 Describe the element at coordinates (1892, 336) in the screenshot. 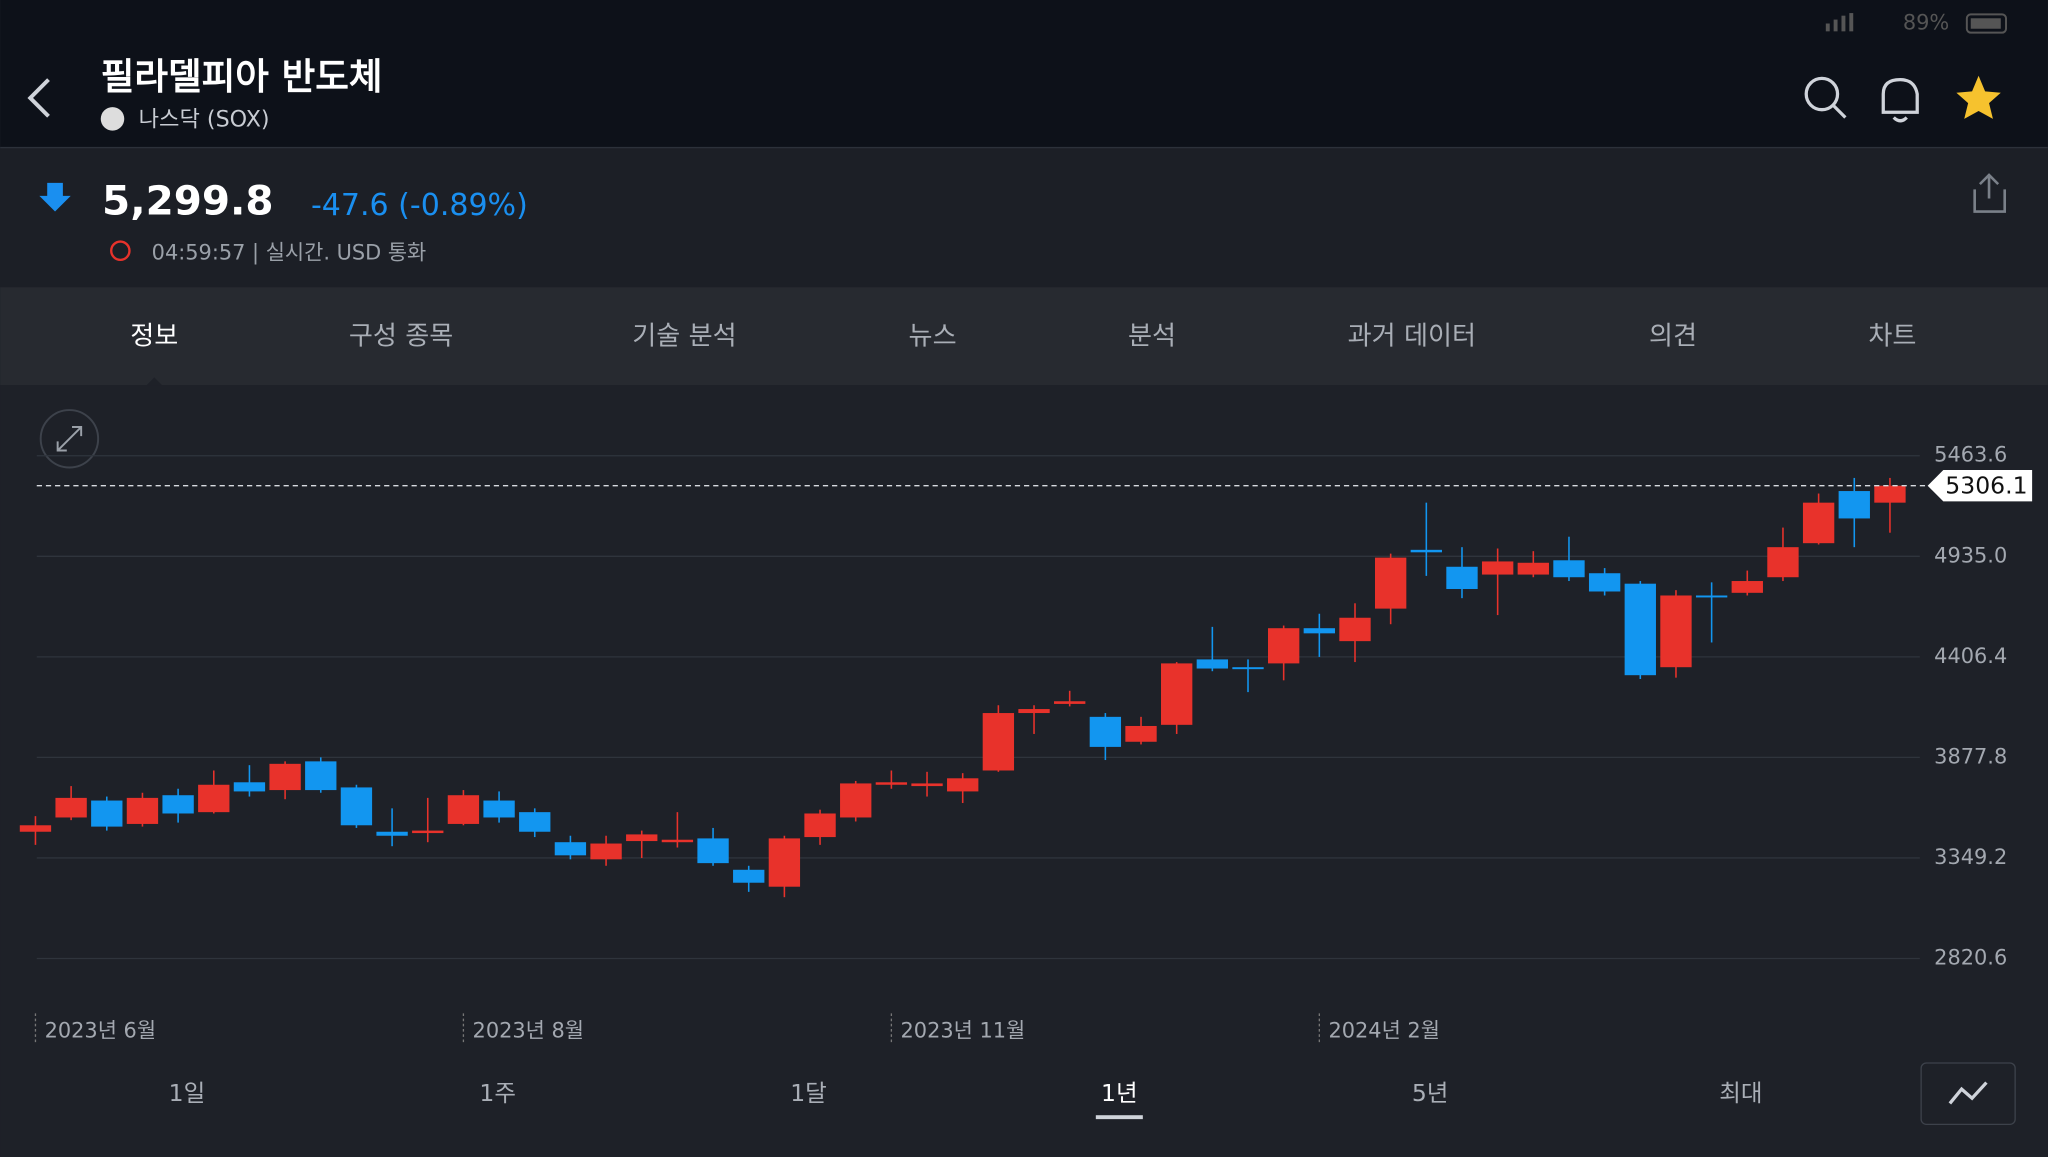

I see `tab: 차트` at that location.